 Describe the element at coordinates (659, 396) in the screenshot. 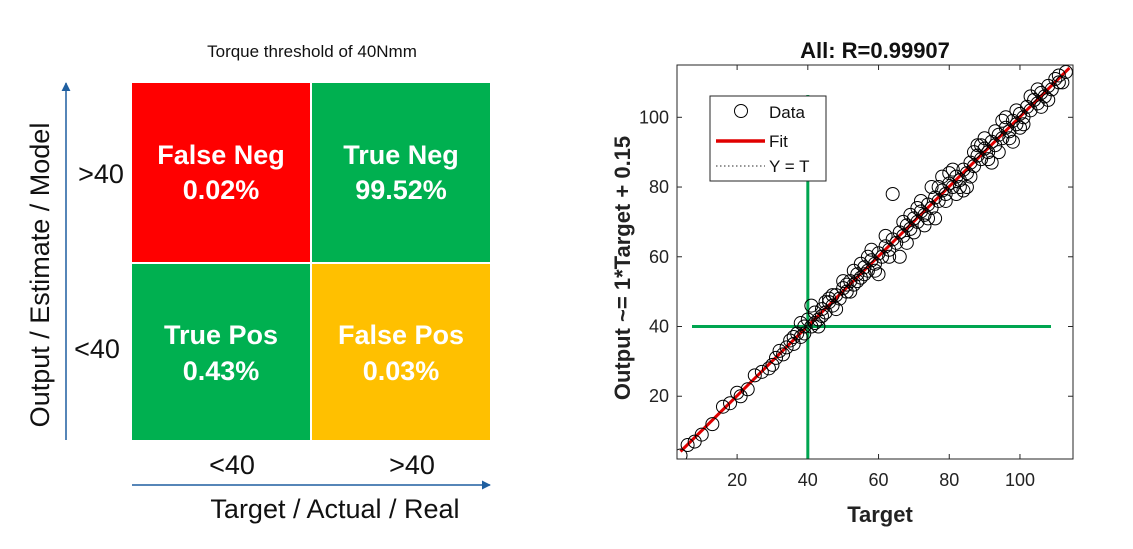

I see `y-tick-label: 20` at that location.